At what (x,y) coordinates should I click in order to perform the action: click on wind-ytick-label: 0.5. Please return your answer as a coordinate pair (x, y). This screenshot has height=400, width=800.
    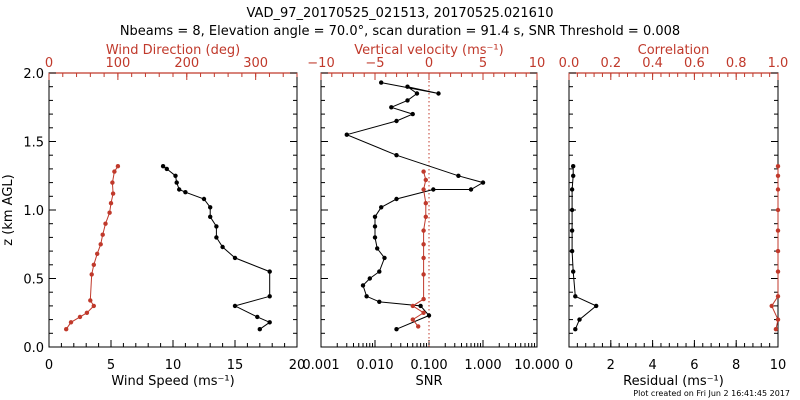
    Looking at the image, I should click on (33, 280).